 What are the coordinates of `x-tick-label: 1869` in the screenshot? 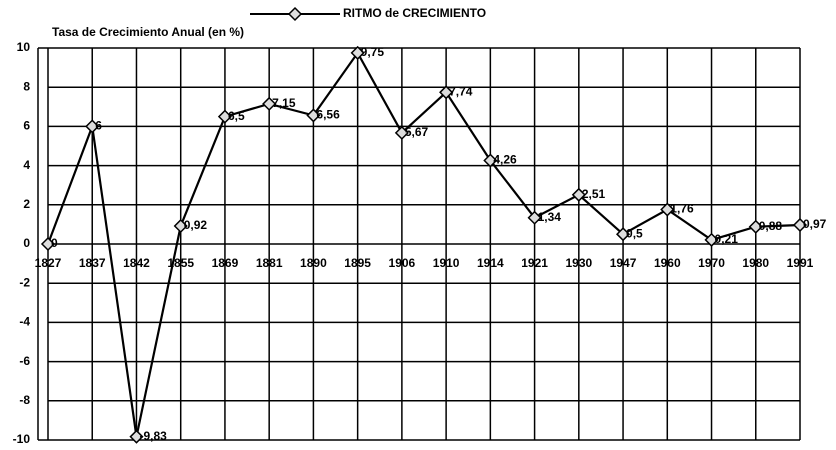 It's located at (225, 263).